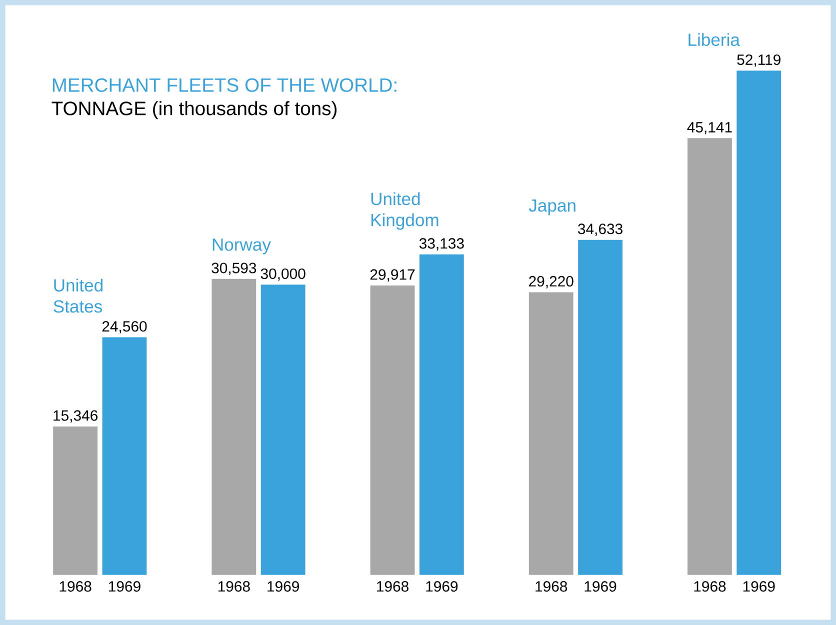 The image size is (836, 625). What do you see at coordinates (76, 416) in the screenshot?
I see `data-label: 15,346` at bounding box center [76, 416].